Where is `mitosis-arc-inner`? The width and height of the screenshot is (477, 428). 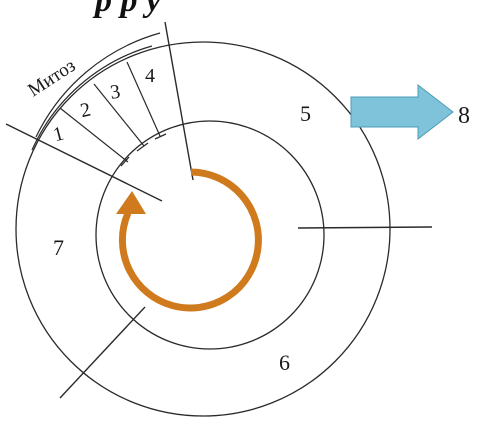 mitosis-arc-inner is located at coordinates (98, 85).